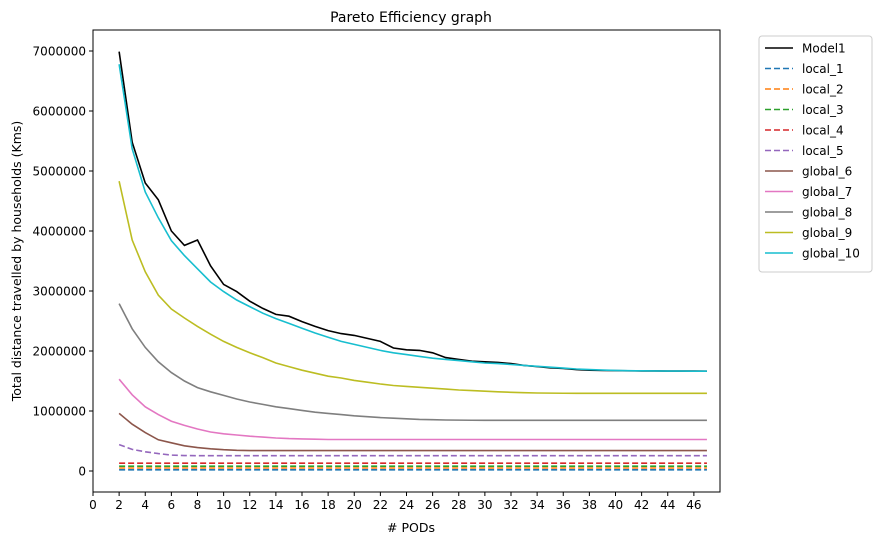 Image resolution: width=885 pixels, height=545 pixels. What do you see at coordinates (563, 505) in the screenshot?
I see `x-tick-label: 36` at bounding box center [563, 505].